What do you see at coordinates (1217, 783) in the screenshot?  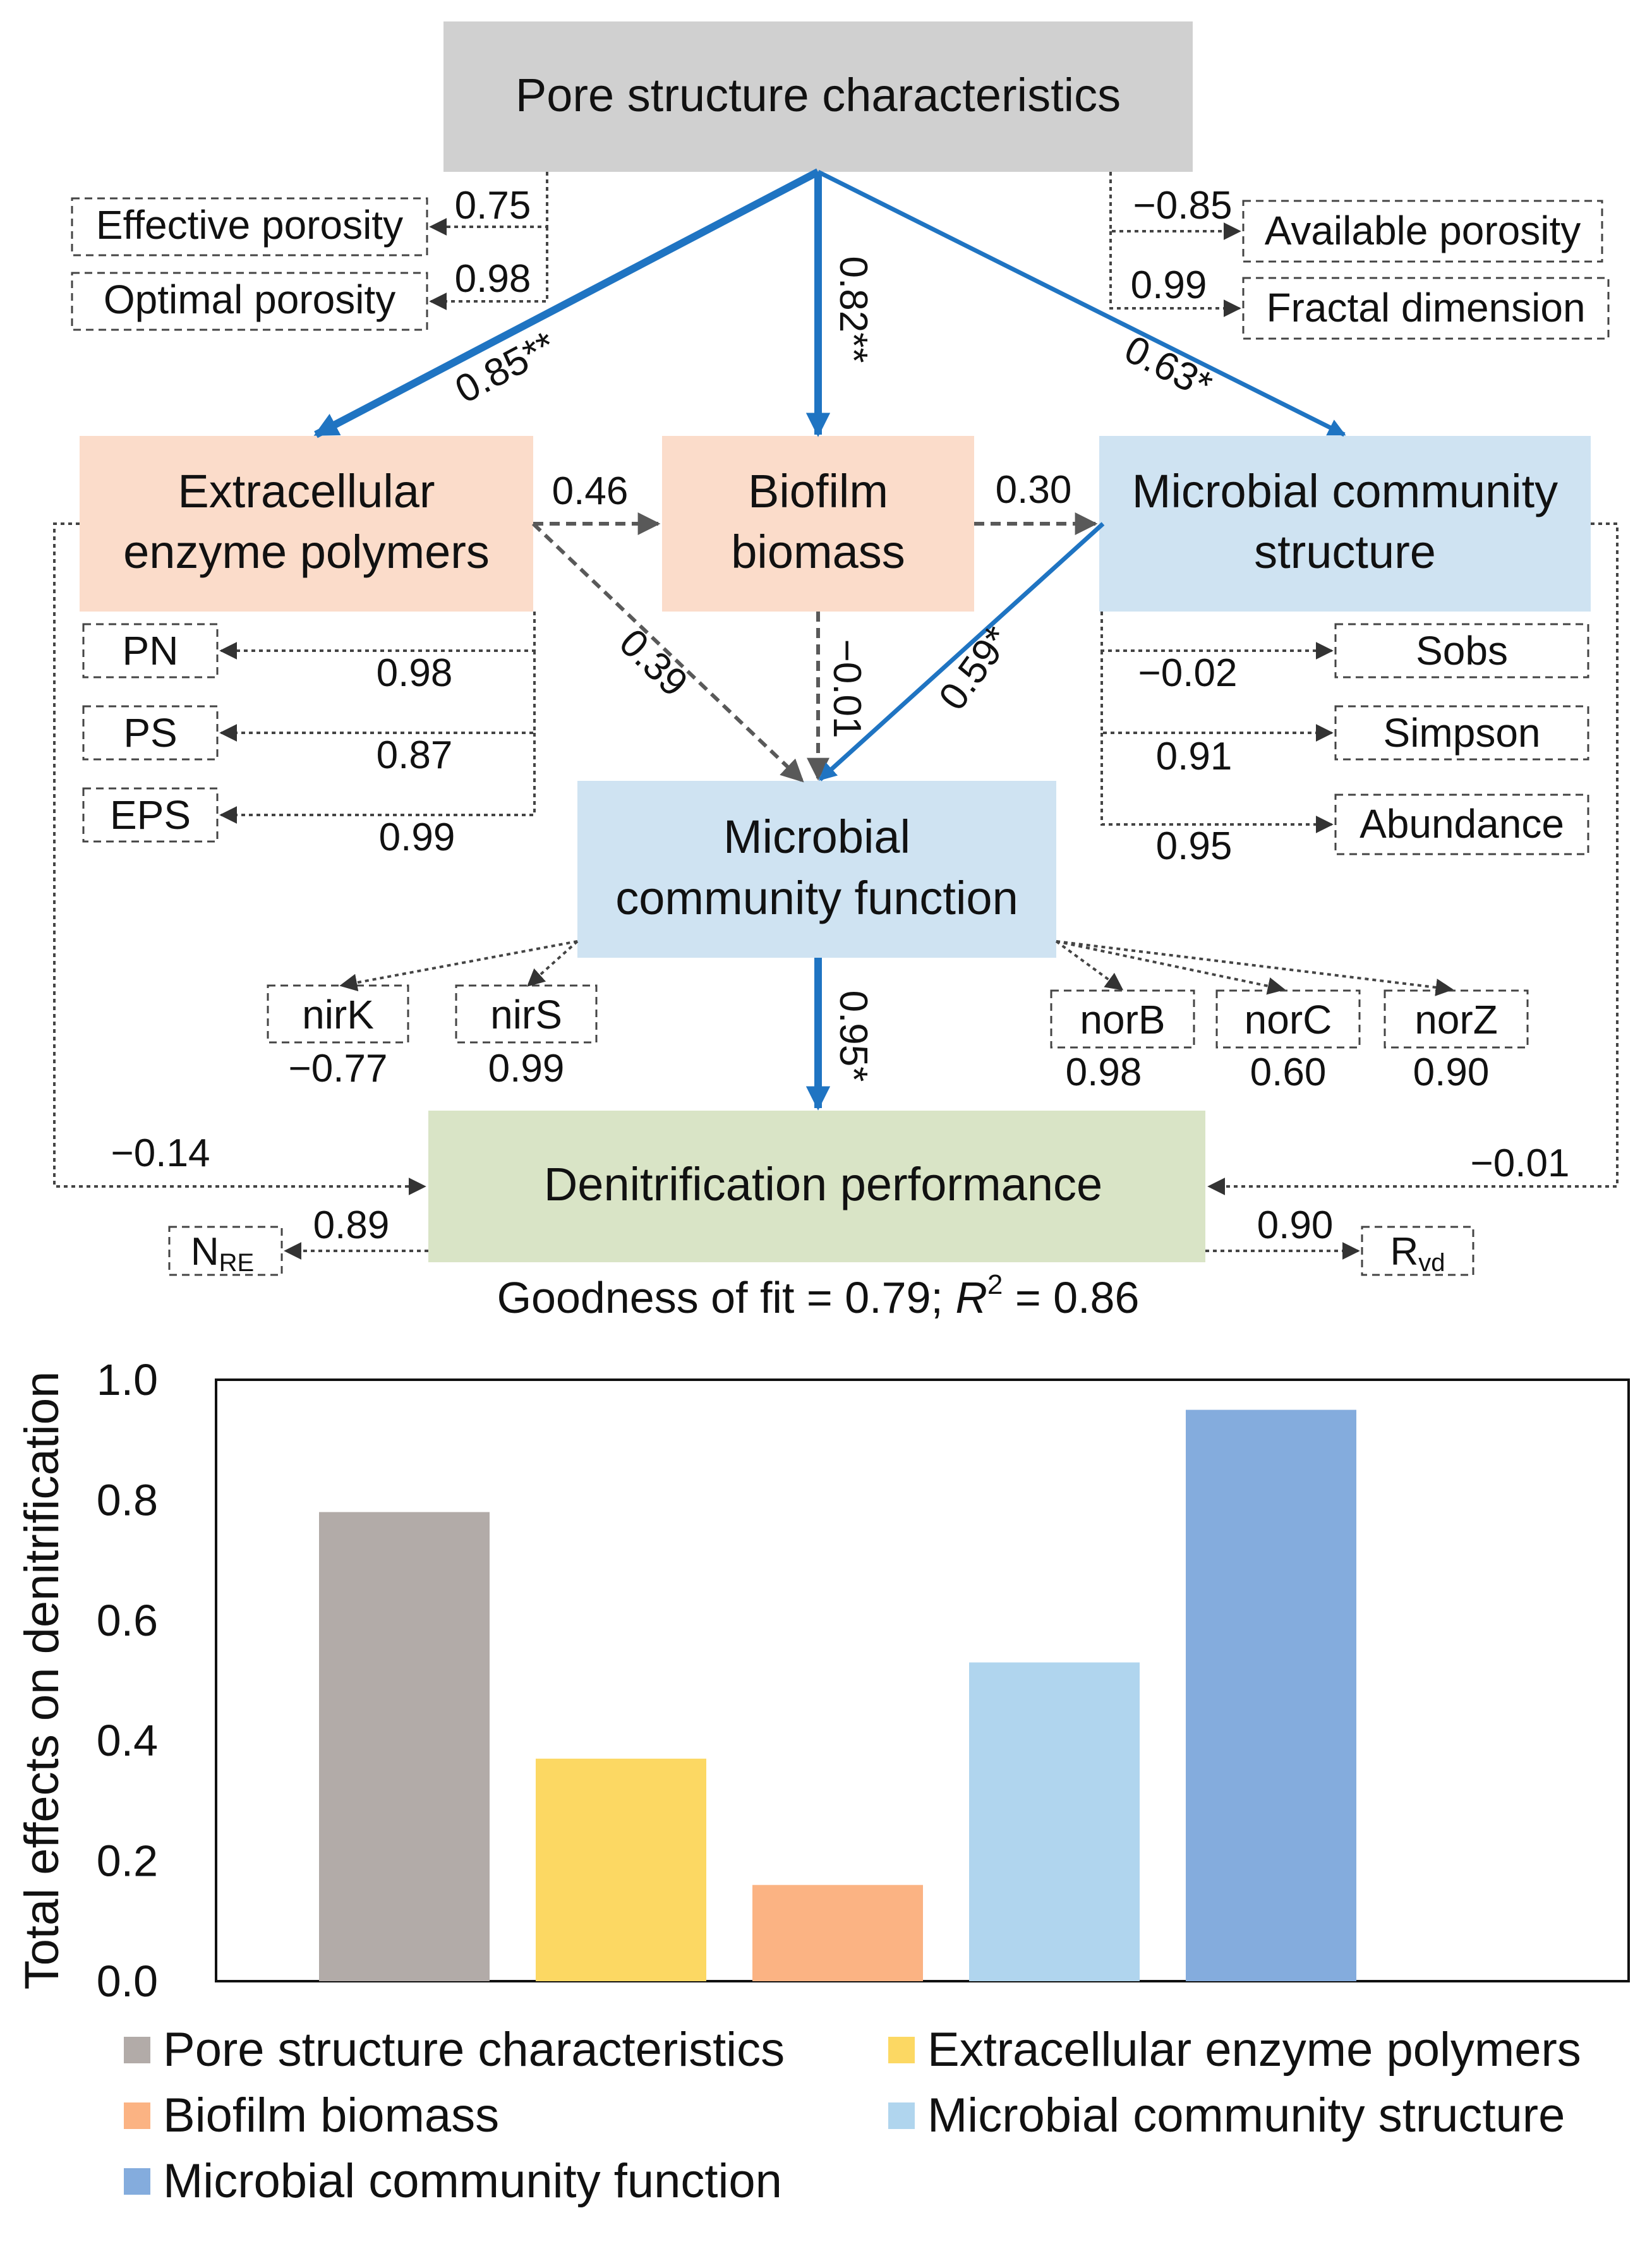 I see `loading-arrow-abundance` at bounding box center [1217, 783].